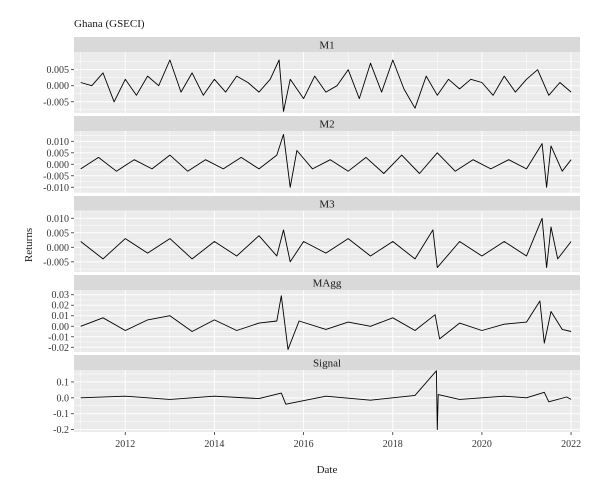  What do you see at coordinates (326, 322) in the screenshot?
I see `series-line-magg` at bounding box center [326, 322].